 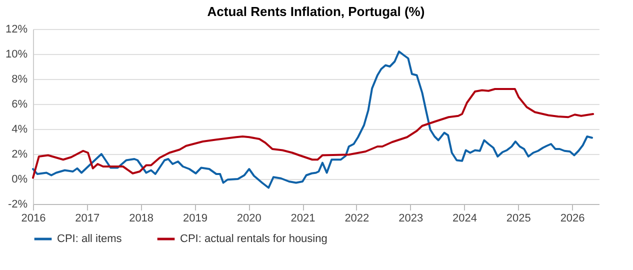 What do you see at coordinates (18, 204) in the screenshot?
I see `y-tick-label: -2%` at bounding box center [18, 204].